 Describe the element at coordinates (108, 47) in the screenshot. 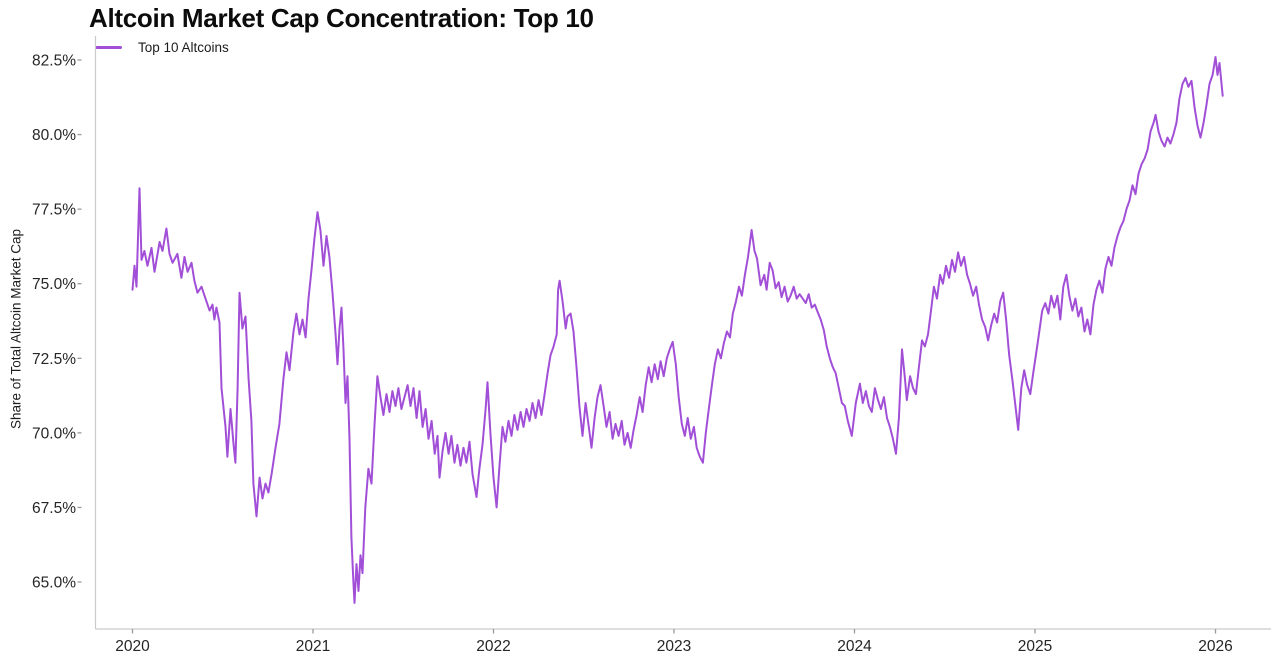

I see `legend-line-swatch` at that location.